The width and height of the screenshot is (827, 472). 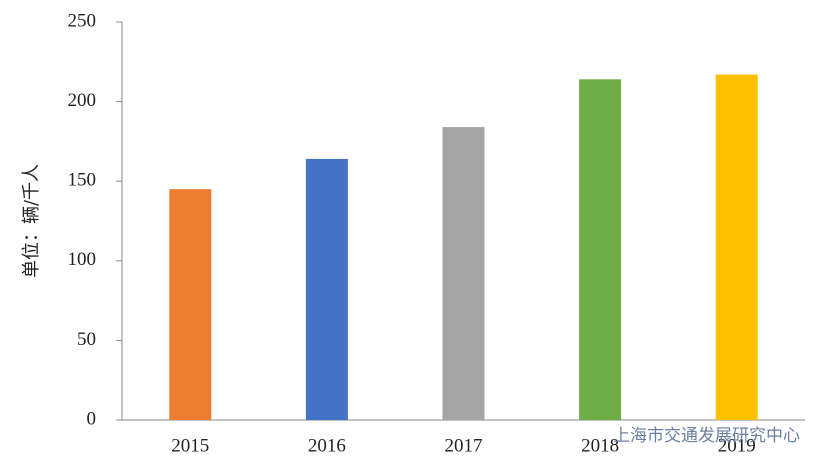 What do you see at coordinates (737, 445) in the screenshot?
I see `x-tick-label: 2019` at bounding box center [737, 445].